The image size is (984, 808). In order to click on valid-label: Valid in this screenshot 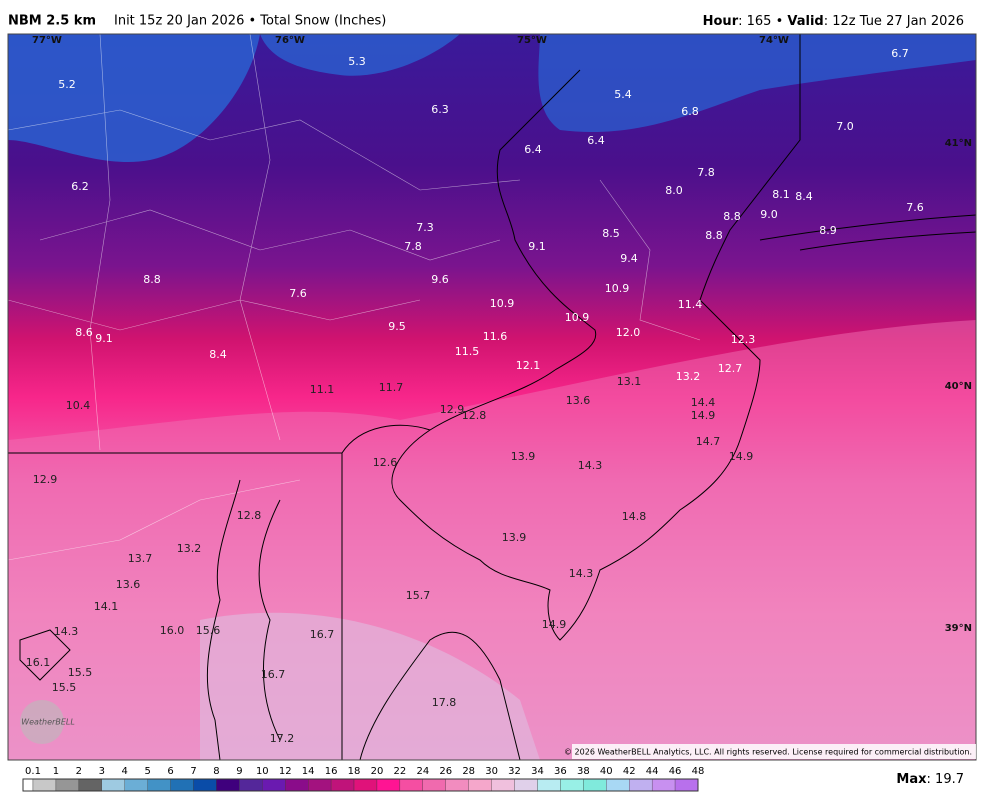, I will do `click(805, 21)`.